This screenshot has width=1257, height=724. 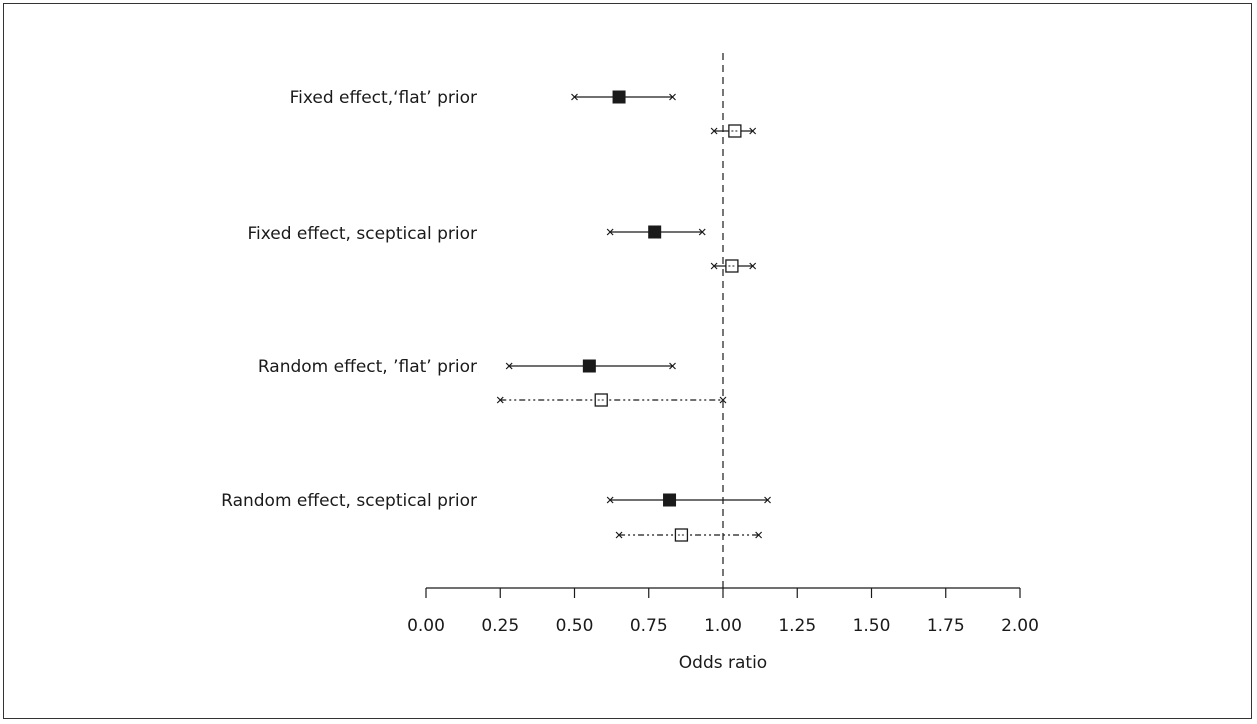 What do you see at coordinates (349, 501) in the screenshot?
I see `group-label: Random effect, sceptical prior` at bounding box center [349, 501].